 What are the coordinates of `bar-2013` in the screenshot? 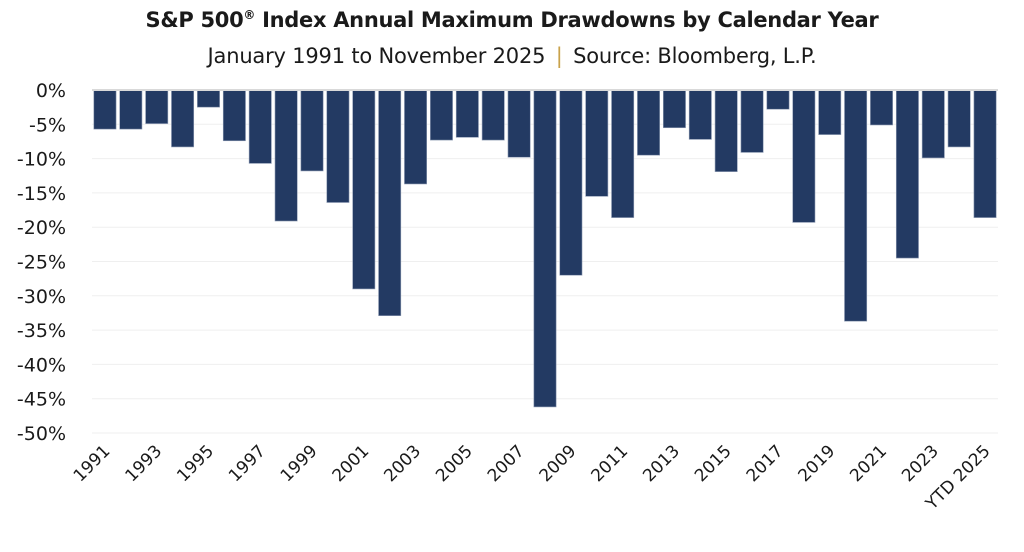 It's located at (674, 109).